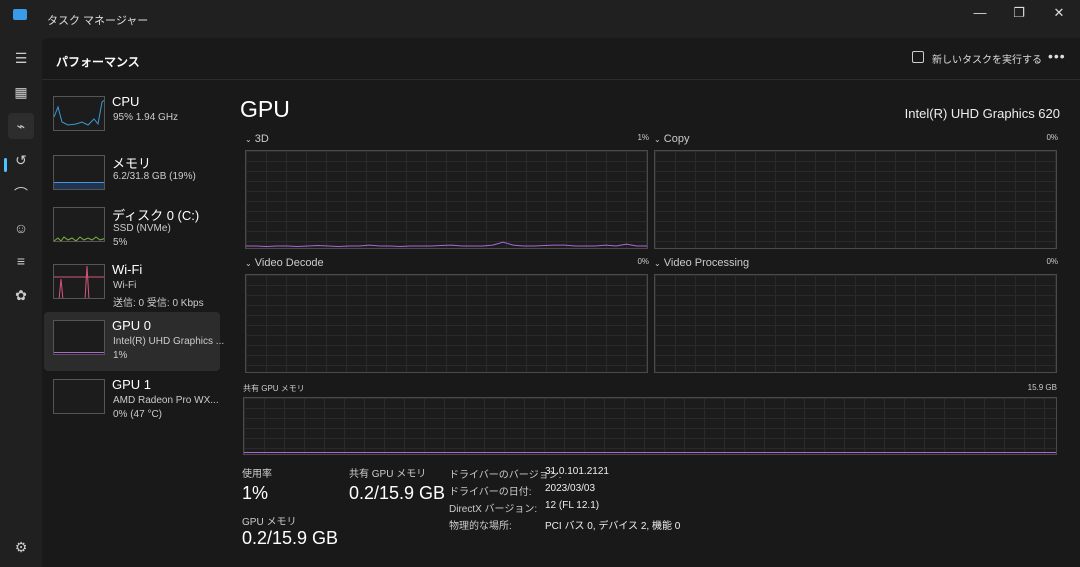 The height and width of the screenshot is (567, 1080). What do you see at coordinates (154, 176) in the screenshot?
I see `perf-item-detail: 6.2/31.8 GB (19%)` at bounding box center [154, 176].